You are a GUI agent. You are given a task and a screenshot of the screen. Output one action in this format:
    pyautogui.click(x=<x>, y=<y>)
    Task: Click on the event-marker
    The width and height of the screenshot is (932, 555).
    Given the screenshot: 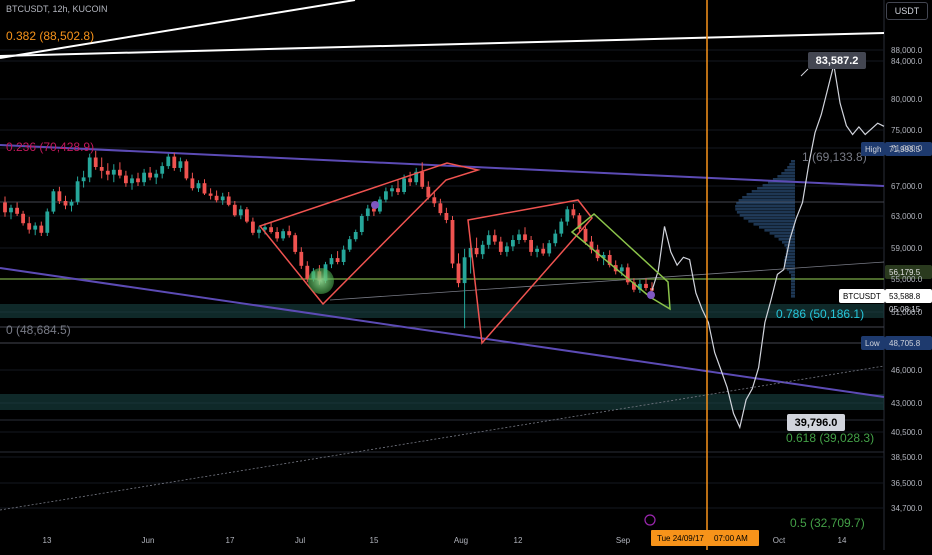 What is the action you would take?
    pyautogui.click(x=650, y=520)
    